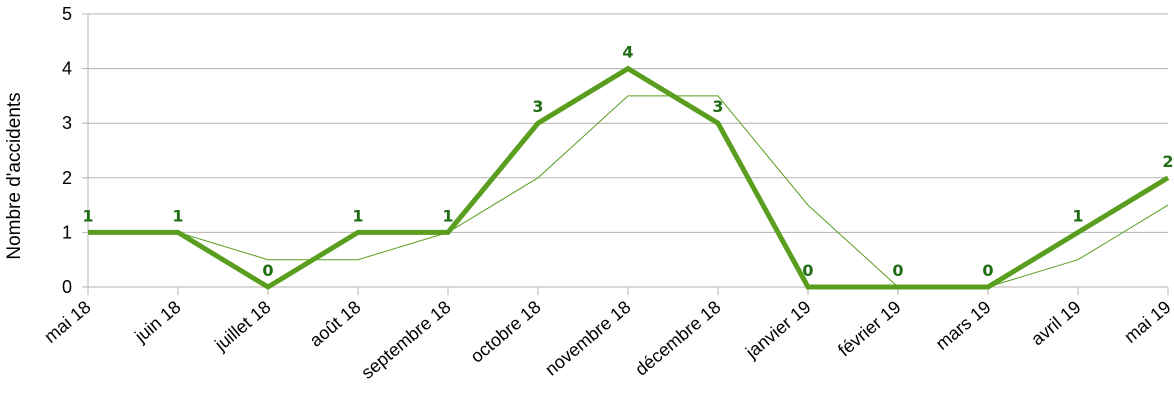 The width and height of the screenshot is (1174, 408). Describe the element at coordinates (777, 330) in the screenshot. I see `x-tick-label: janvier 19` at that location.